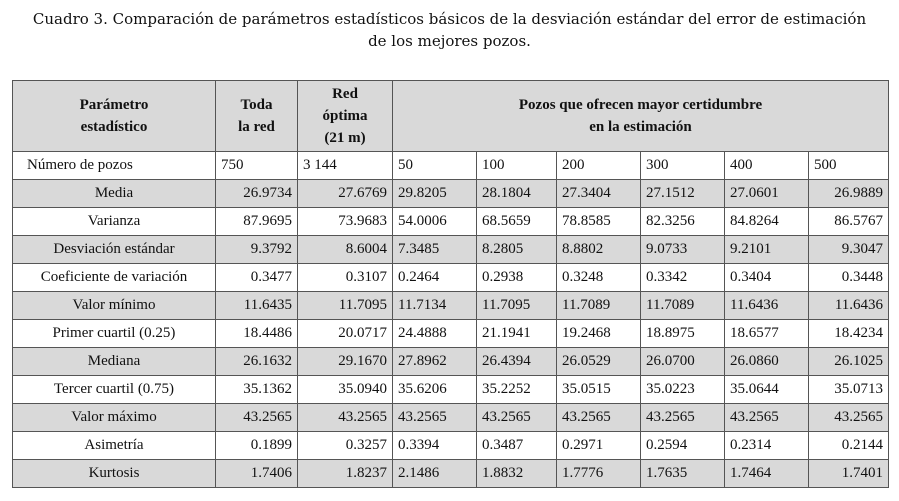  Describe the element at coordinates (516, 165) in the screenshot. I see `table-cell: 100` at that location.